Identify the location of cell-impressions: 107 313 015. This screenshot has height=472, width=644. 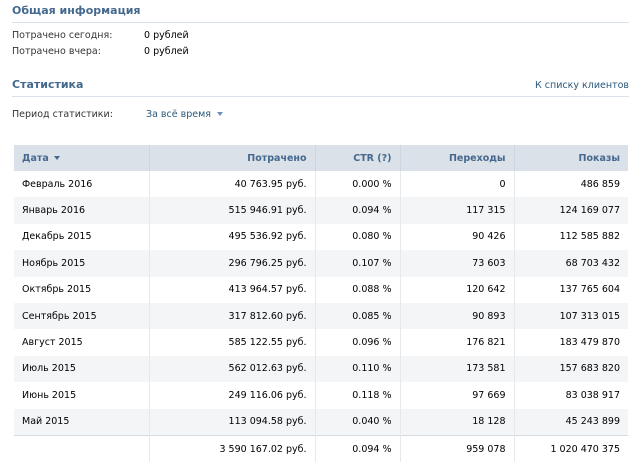
(570, 316).